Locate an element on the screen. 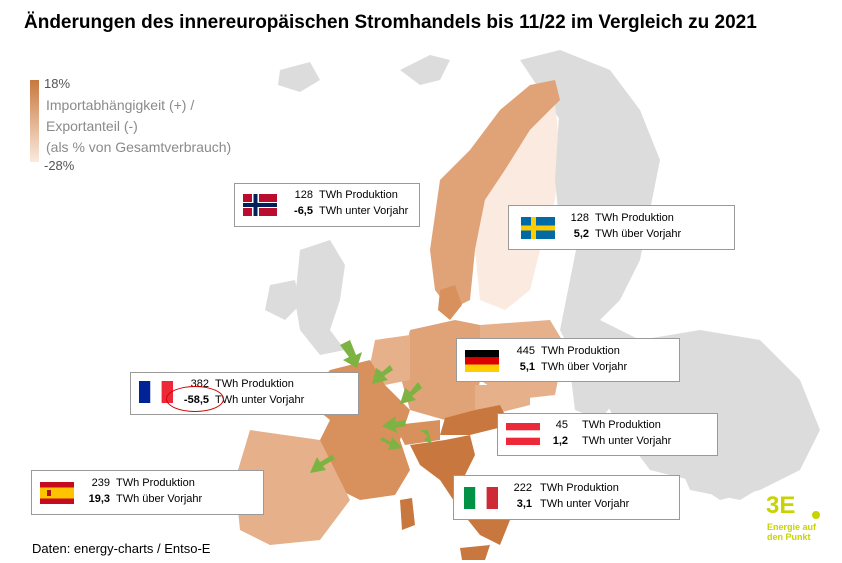  denmark-region is located at coordinates (450, 302).